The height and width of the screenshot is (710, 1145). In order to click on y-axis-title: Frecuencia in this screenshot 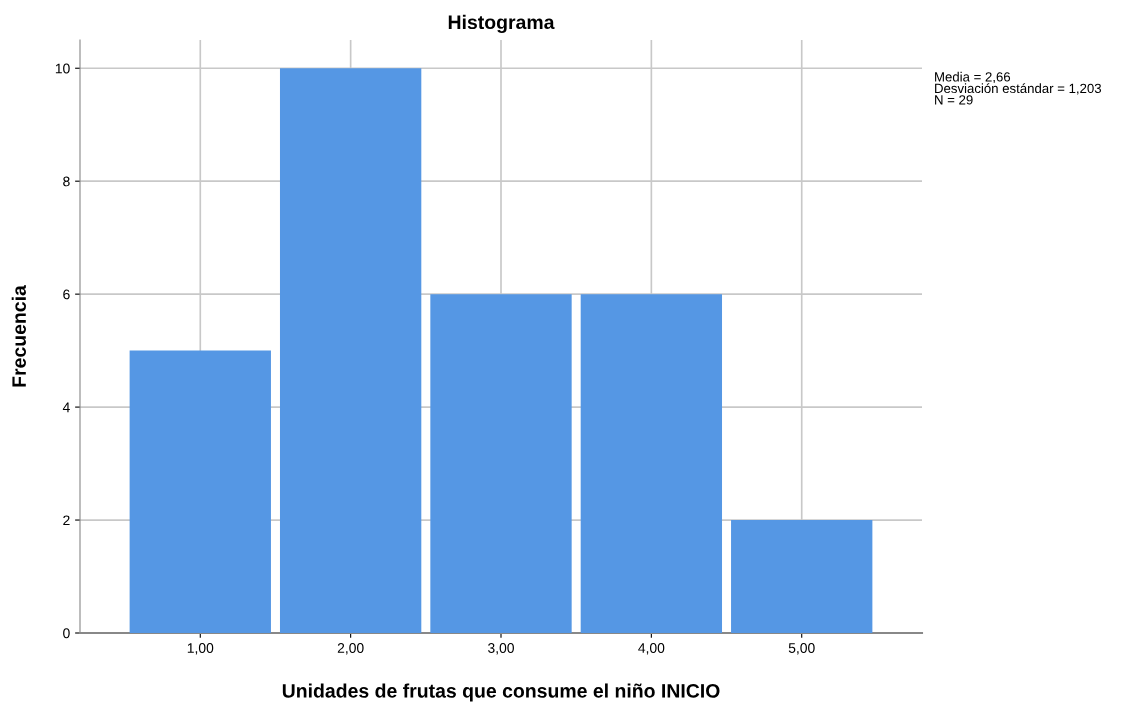, I will do `click(18, 336)`.